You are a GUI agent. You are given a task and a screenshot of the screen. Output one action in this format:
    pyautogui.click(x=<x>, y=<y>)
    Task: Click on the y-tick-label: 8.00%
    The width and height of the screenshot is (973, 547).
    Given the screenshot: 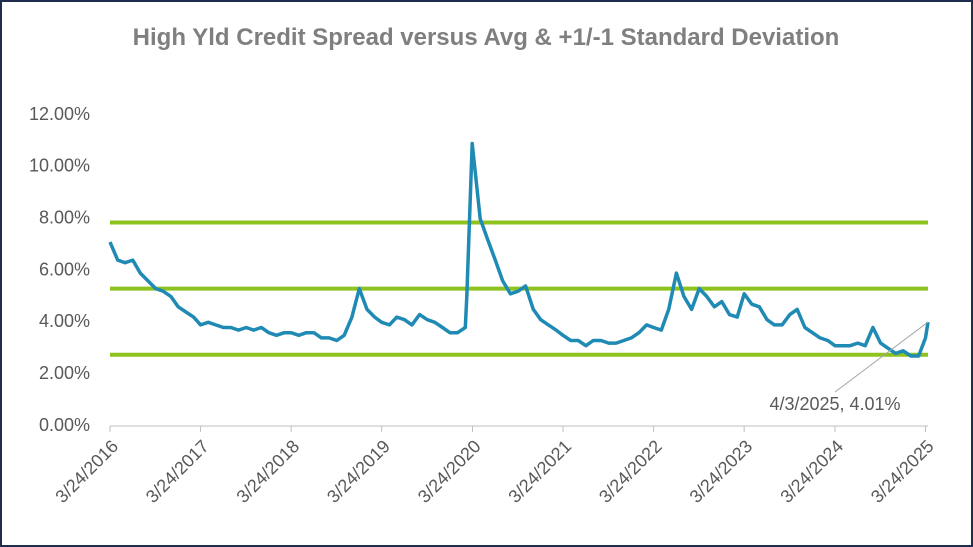 What is the action you would take?
    pyautogui.click(x=64, y=217)
    